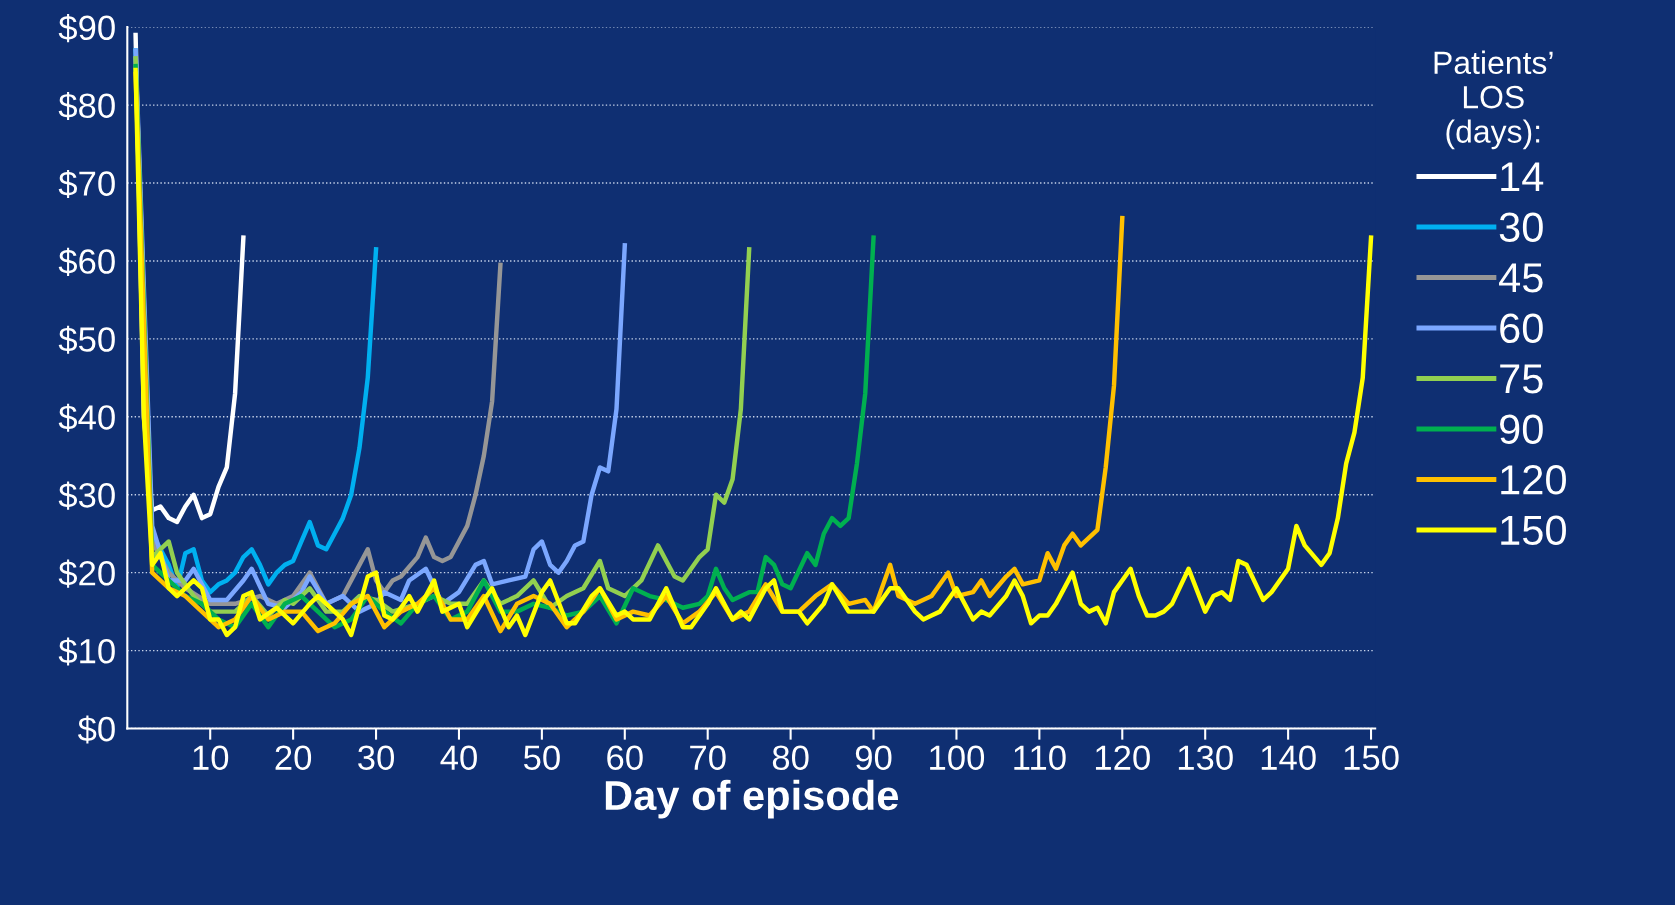 The height and width of the screenshot is (905, 1675). I want to click on legend-title: Patients’ LOS (days):, so click(1493, 100).